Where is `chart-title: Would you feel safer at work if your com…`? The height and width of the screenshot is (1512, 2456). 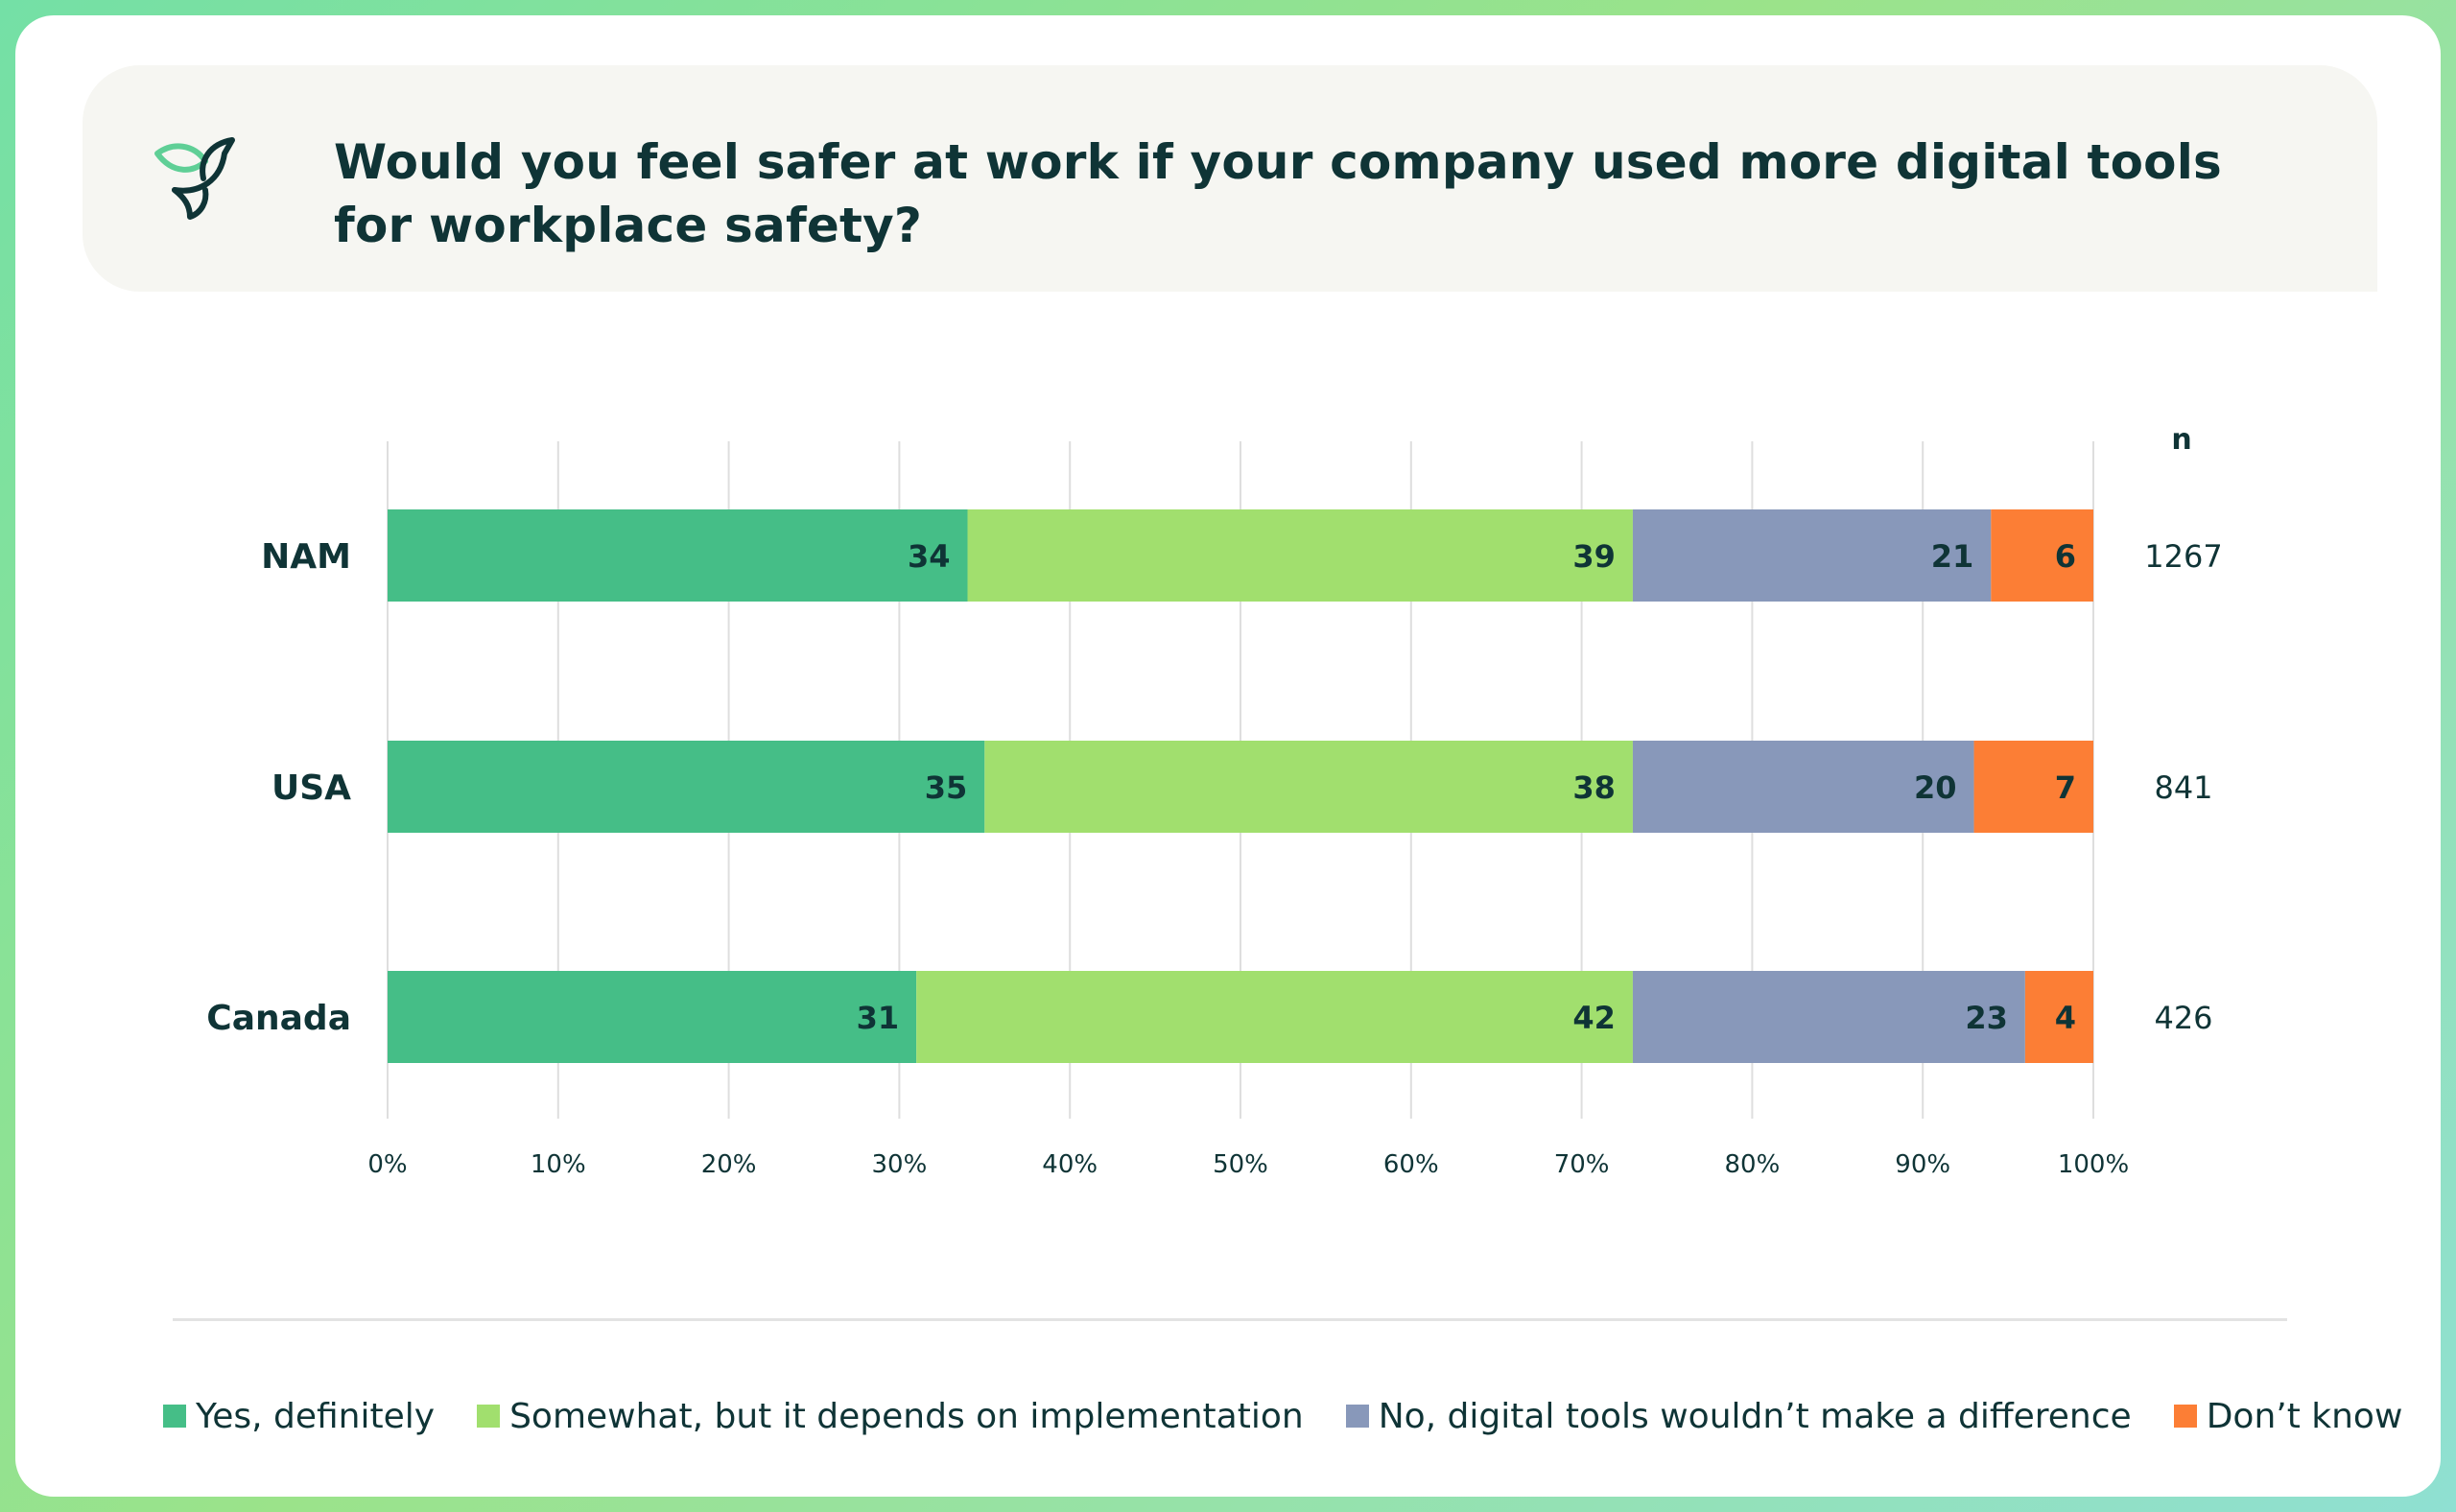 chart-title: Would you feel safer at work if your com… is located at coordinates (1278, 193).